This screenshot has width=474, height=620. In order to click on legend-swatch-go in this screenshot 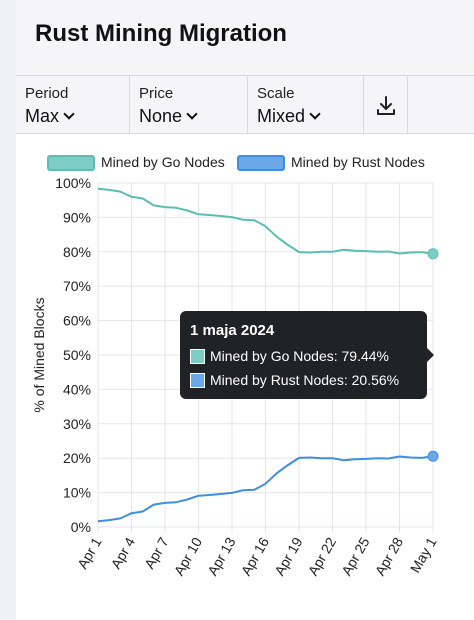, I will do `click(71, 163)`.